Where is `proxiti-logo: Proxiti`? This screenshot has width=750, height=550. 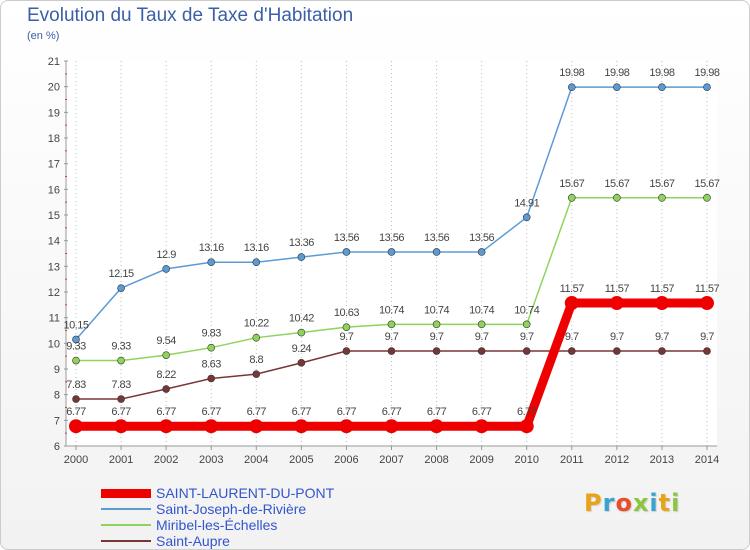 proxiti-logo: Proxiti is located at coordinates (632, 503).